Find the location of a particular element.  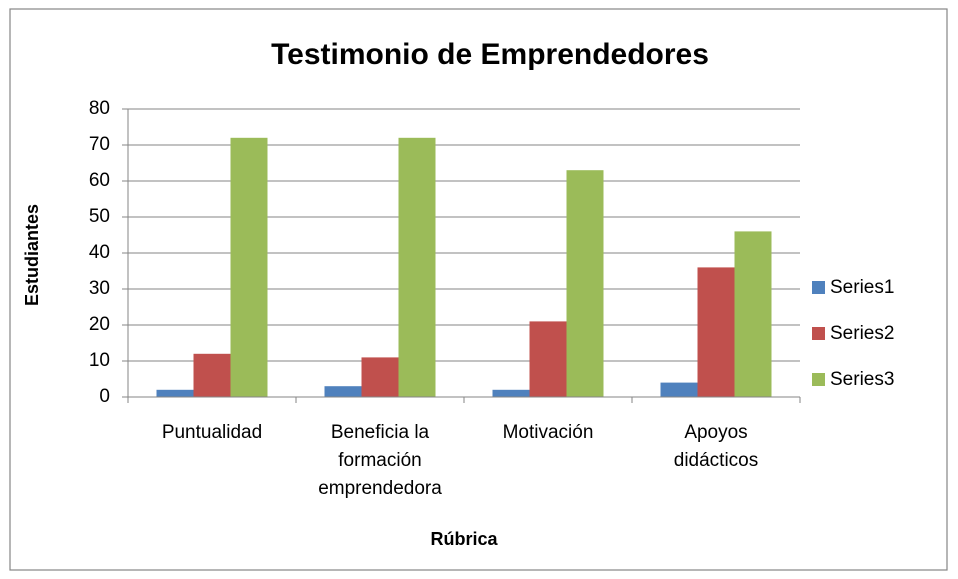

y-tick-label: 40 is located at coordinates (99, 252).